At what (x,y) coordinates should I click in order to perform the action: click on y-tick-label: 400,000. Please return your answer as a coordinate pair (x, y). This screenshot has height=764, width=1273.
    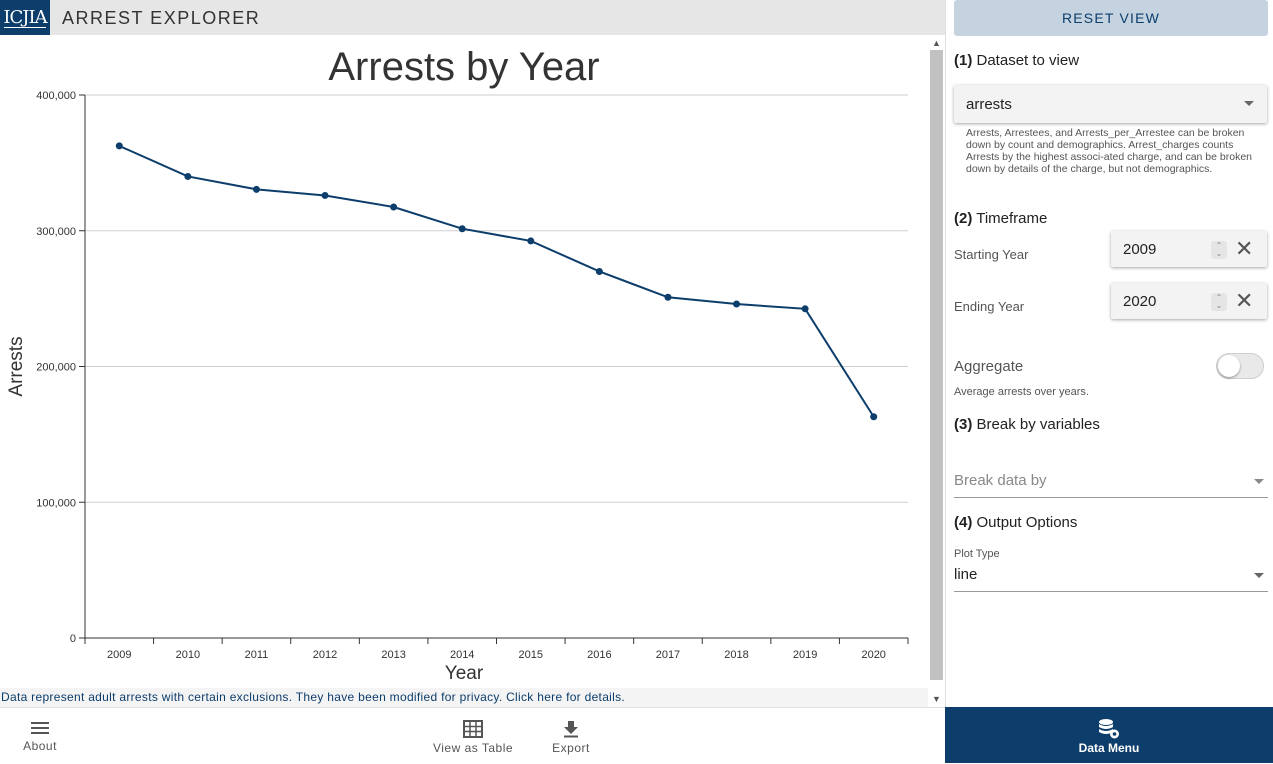
    Looking at the image, I should click on (56, 96).